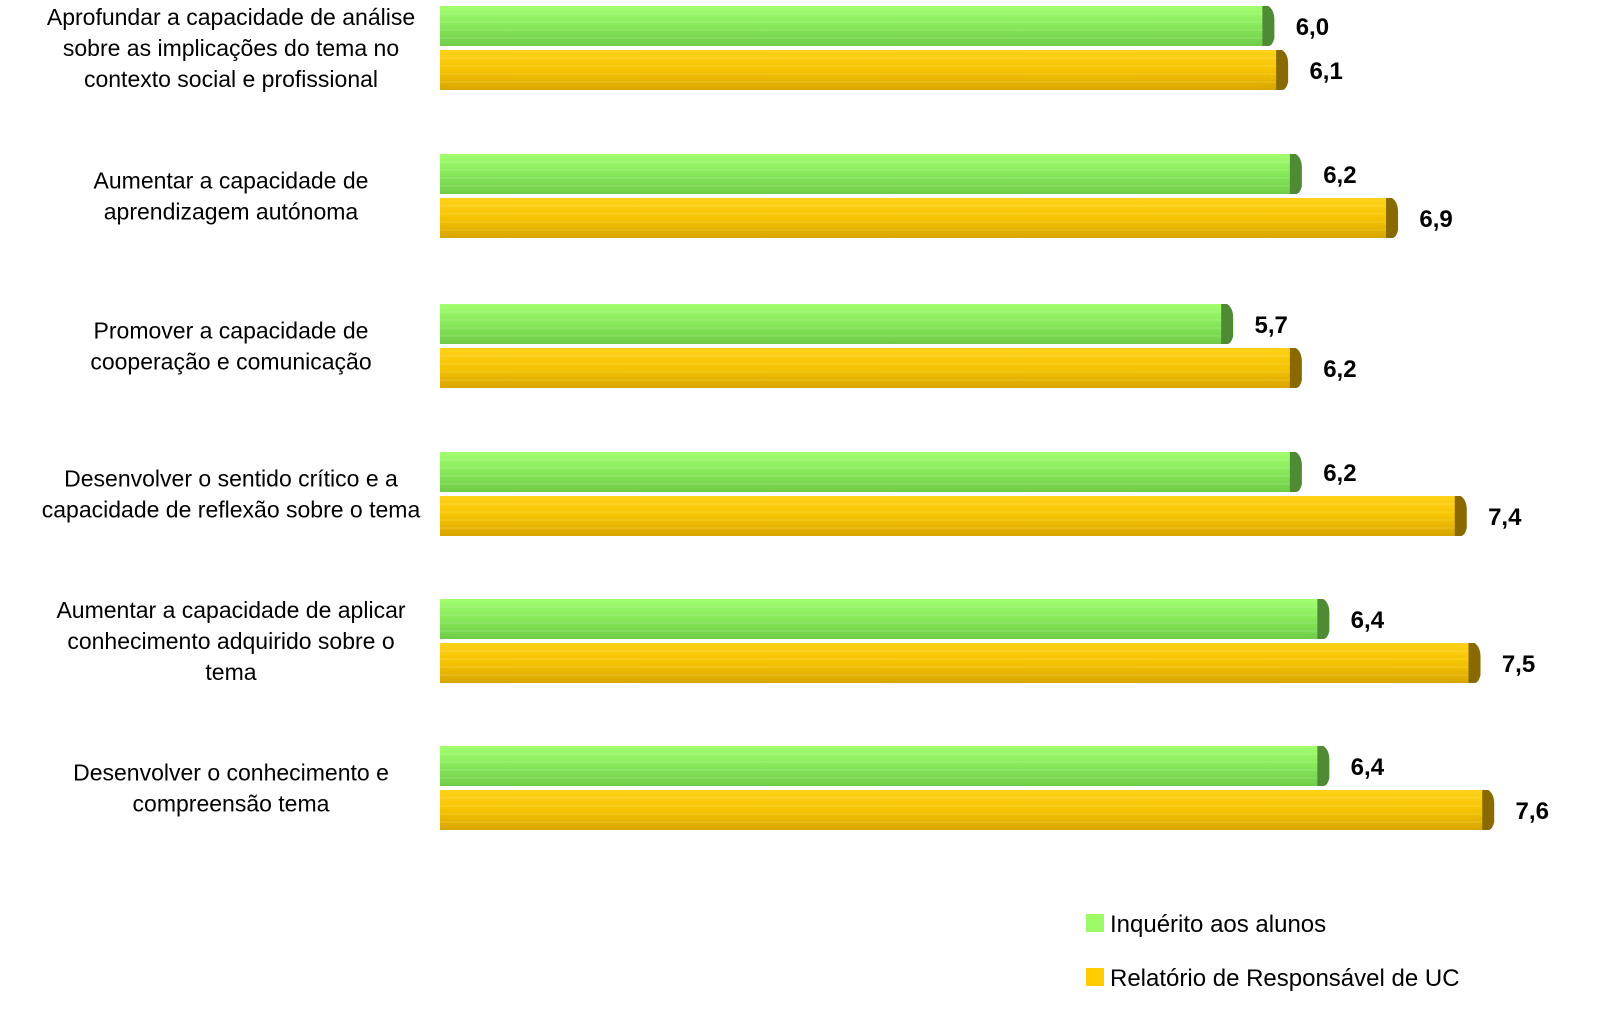  Describe the element at coordinates (231, 479) in the screenshot. I see `category-label-line: Desenvolver o sentido crítico e a` at that location.